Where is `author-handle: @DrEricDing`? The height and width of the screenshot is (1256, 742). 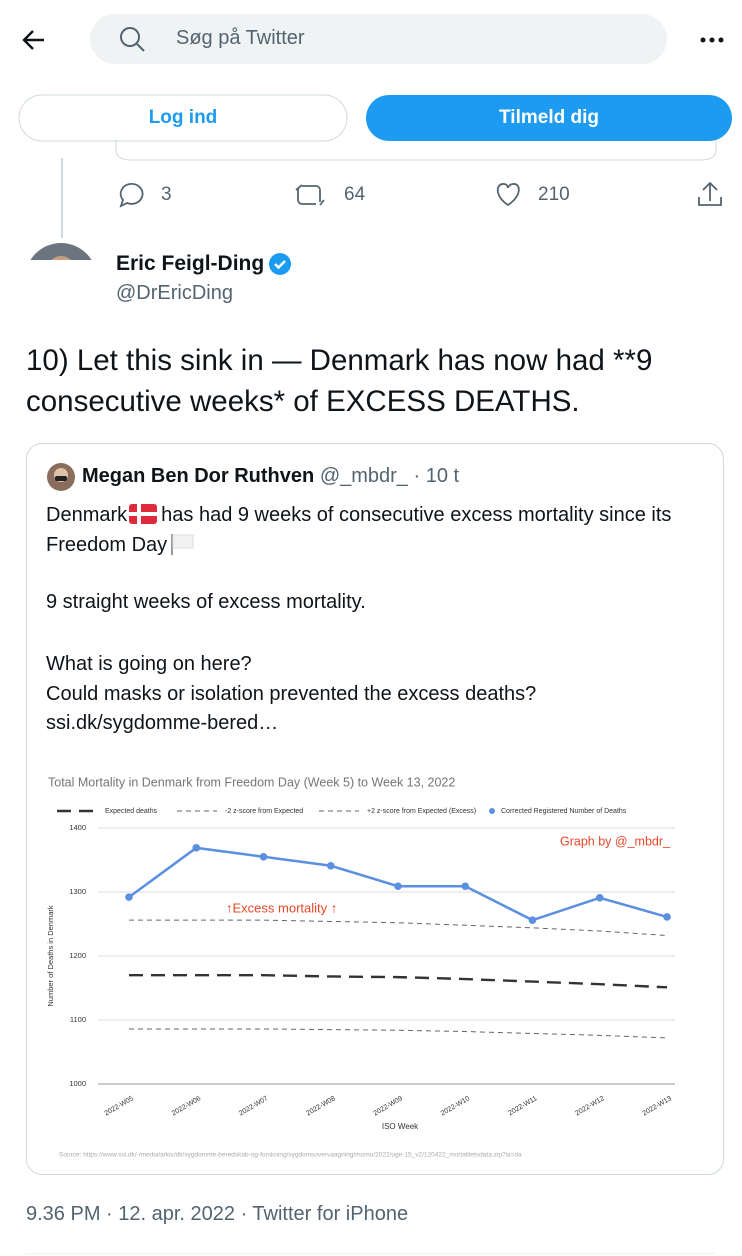 author-handle: @DrEricDing is located at coordinates (174, 293).